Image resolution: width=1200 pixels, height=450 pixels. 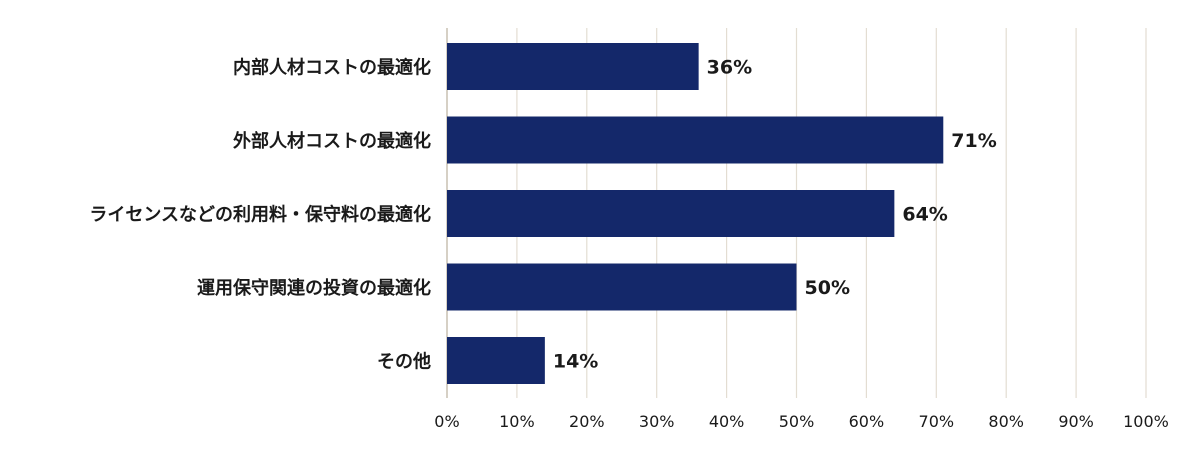 What do you see at coordinates (517, 421) in the screenshot?
I see `x-tick-label: 10%` at bounding box center [517, 421].